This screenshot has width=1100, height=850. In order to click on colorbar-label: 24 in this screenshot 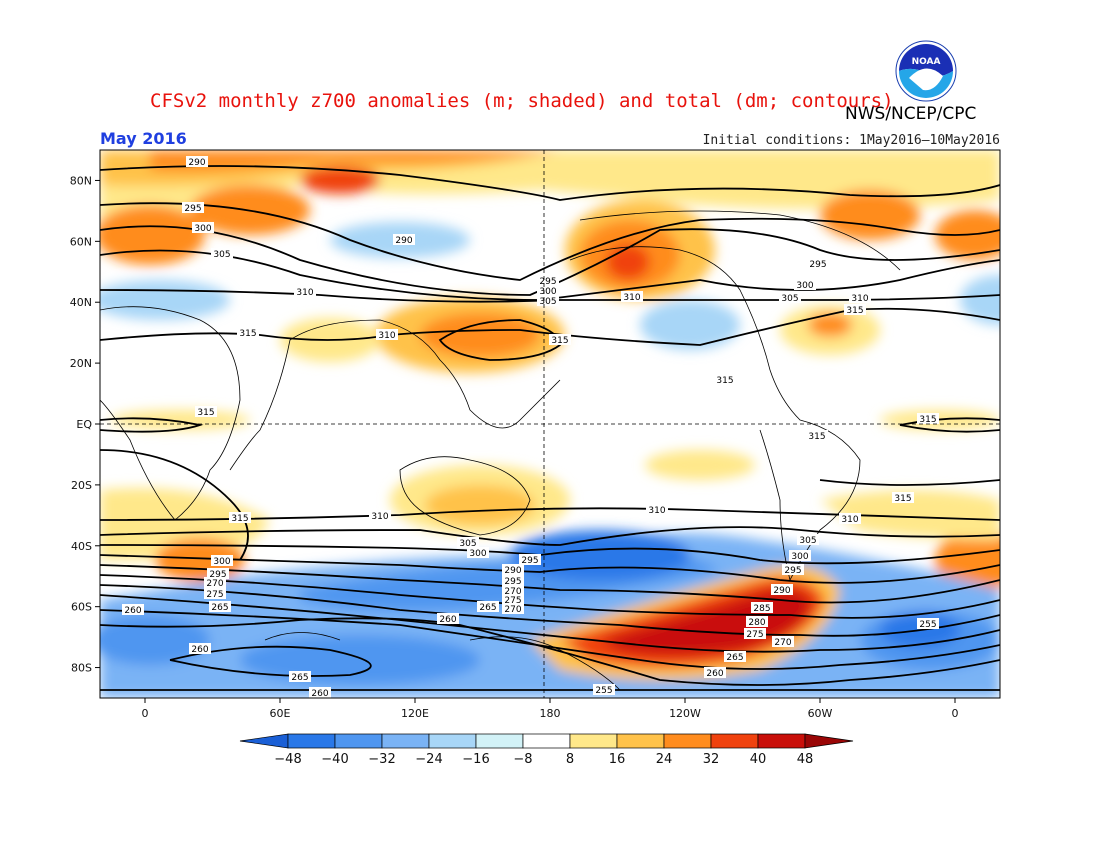, I will do `click(664, 759)`.